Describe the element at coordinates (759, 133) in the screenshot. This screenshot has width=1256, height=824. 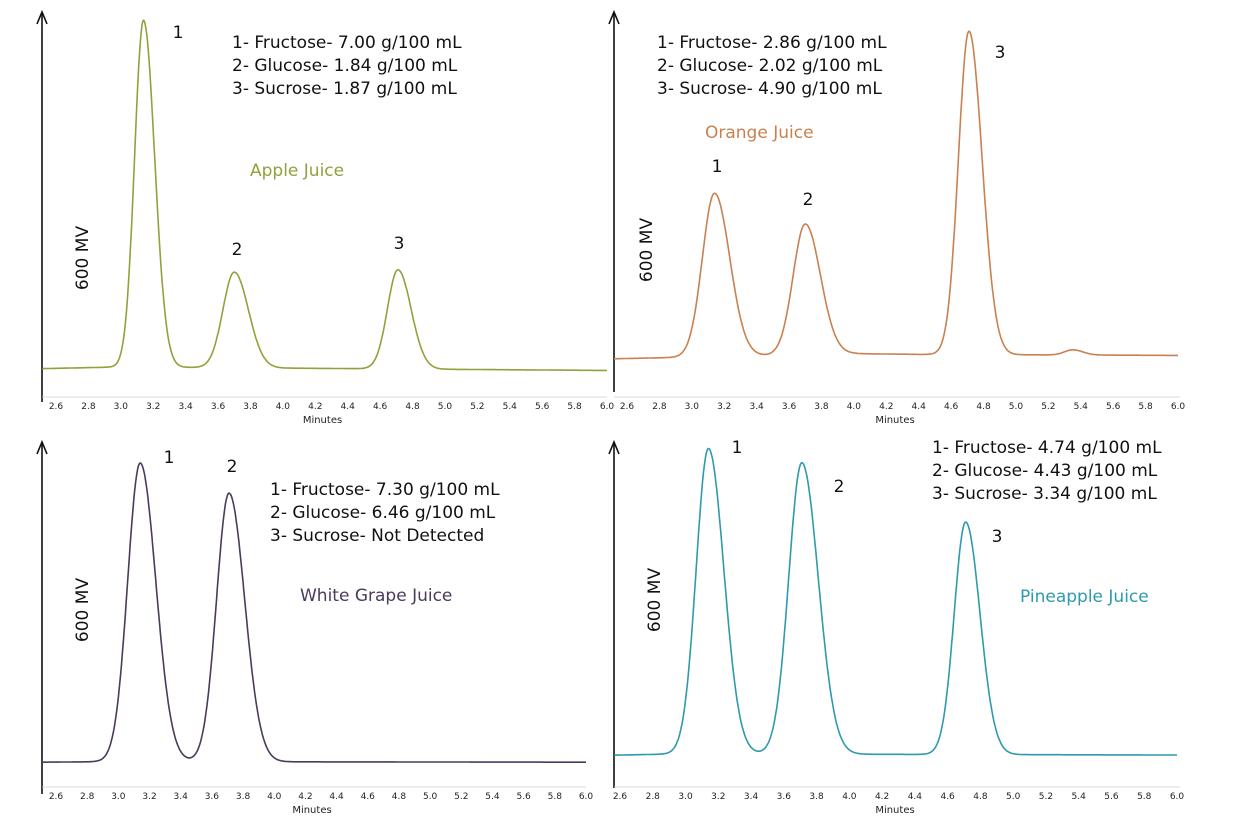
I see `chart-title: Orange Juice` at that location.